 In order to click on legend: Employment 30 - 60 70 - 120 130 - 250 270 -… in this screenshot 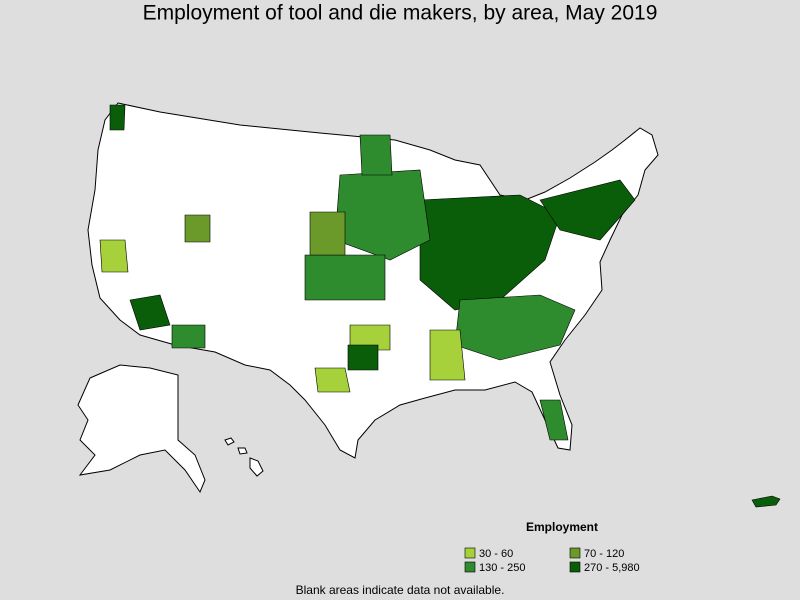, I will do `click(552, 547)`.